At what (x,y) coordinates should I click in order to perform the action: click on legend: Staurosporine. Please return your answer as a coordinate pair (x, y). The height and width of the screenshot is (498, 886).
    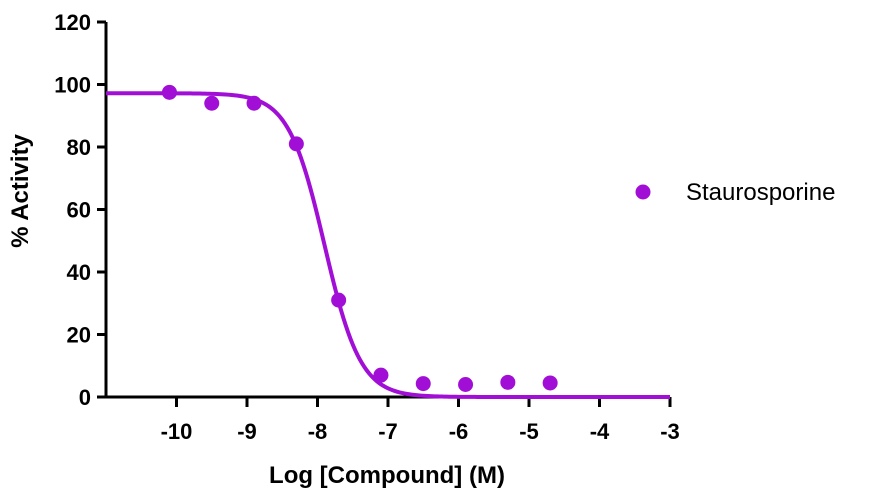
    Looking at the image, I should click on (735, 192).